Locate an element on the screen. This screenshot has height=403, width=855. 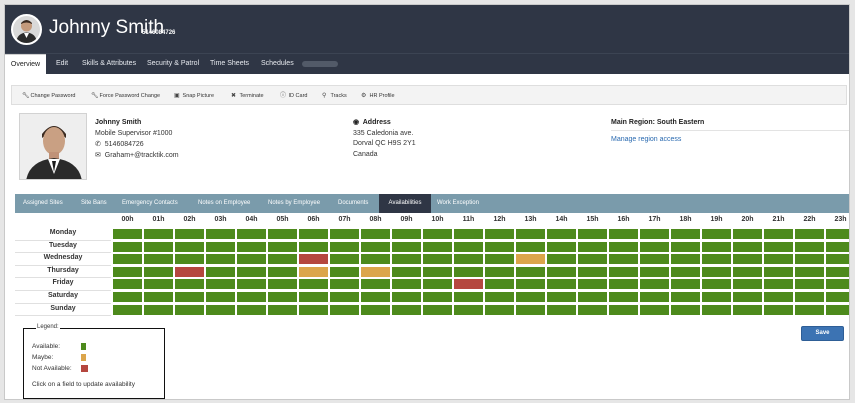
tab-overview: Overview is located at coordinates (25, 64).